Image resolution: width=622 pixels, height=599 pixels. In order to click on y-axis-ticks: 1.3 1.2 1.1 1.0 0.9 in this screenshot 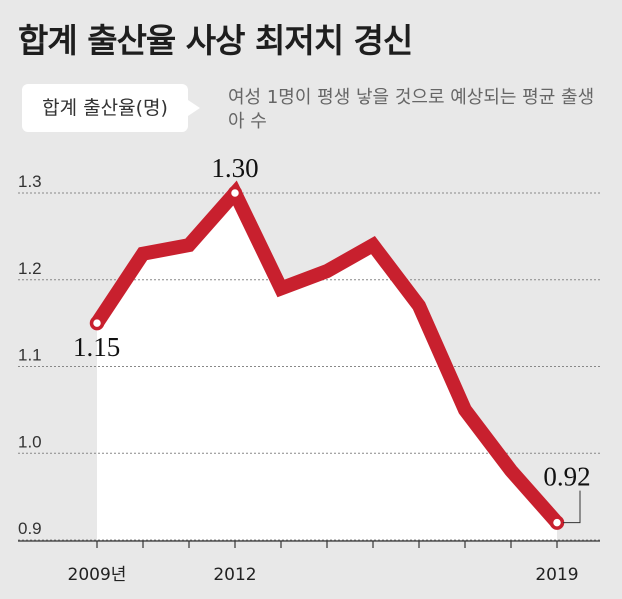, I will do `click(30, 355)`.